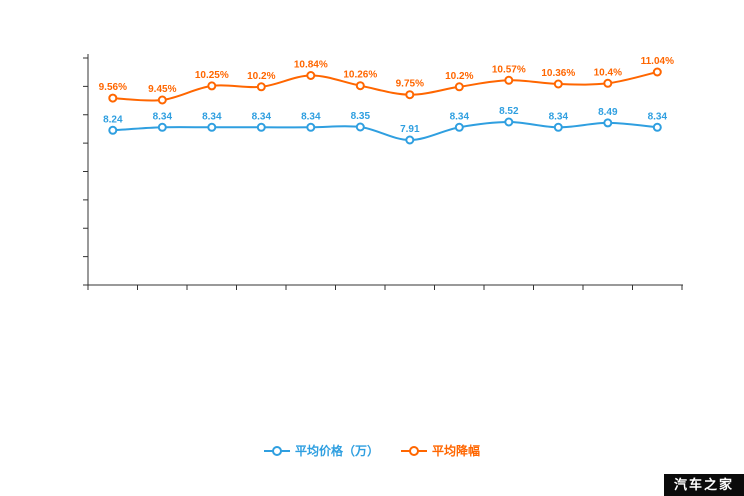 The width and height of the screenshot is (744, 496). I want to click on data-label: 8.35, so click(361, 116).